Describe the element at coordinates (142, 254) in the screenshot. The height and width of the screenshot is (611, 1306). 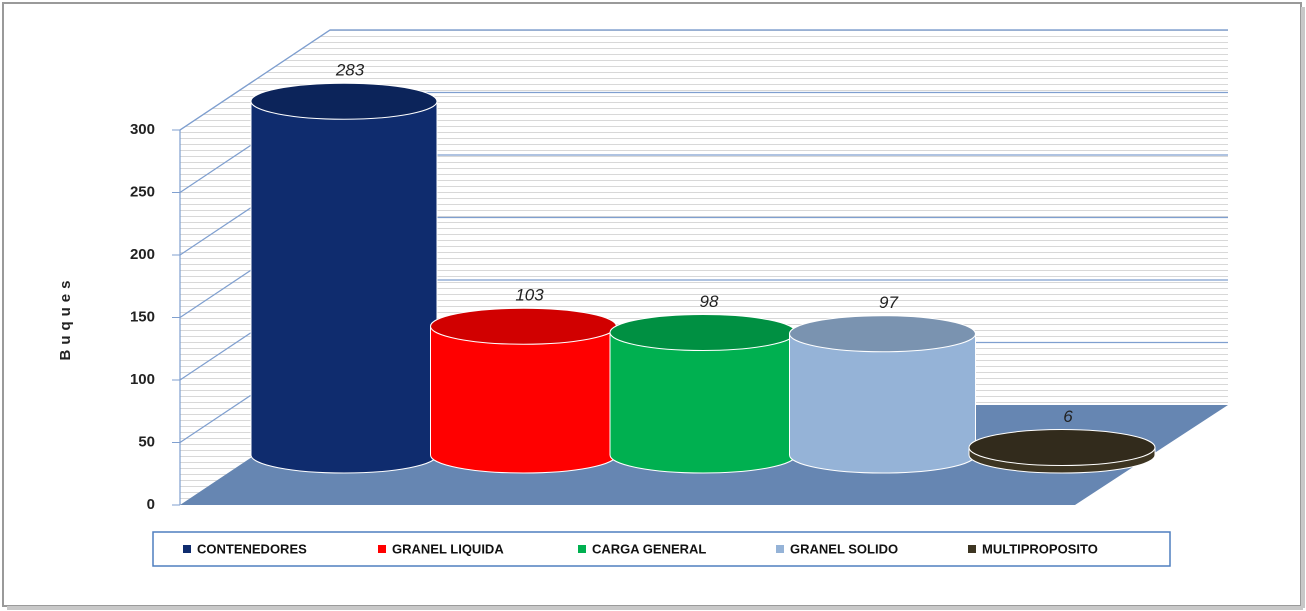
I see `y-tick-label: 200` at that location.